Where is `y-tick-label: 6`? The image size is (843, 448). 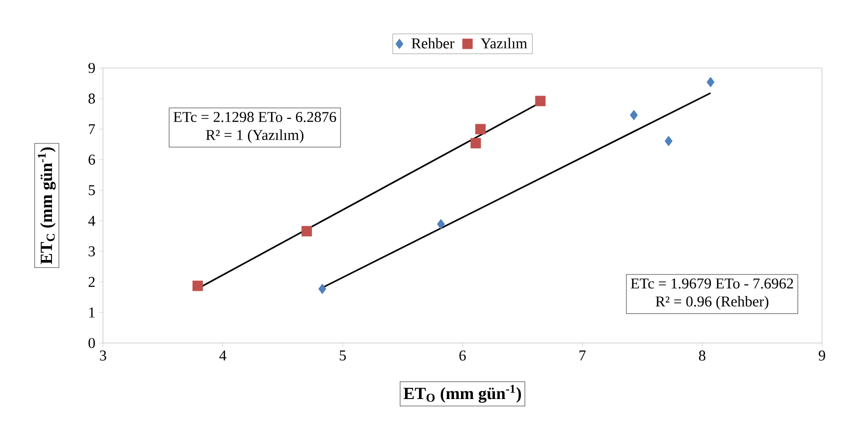 y-tick-label: 6 is located at coordinates (92, 159).